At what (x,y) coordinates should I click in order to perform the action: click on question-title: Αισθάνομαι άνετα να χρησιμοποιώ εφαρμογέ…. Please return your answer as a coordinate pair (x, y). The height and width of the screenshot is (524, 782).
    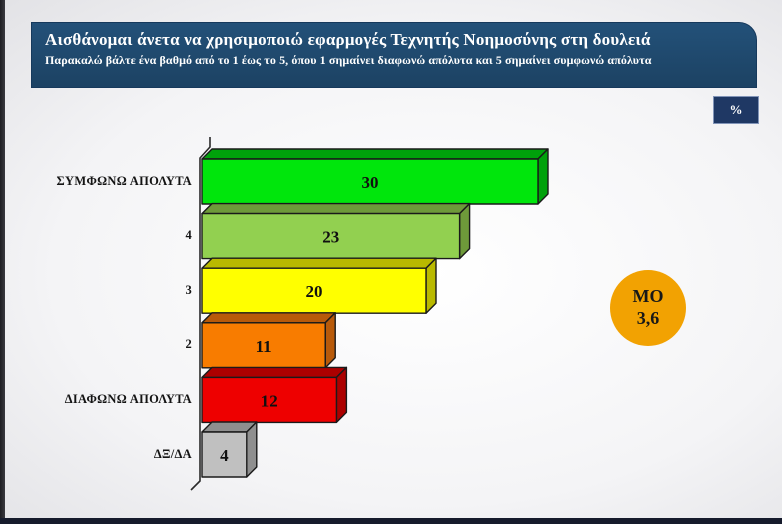
    Looking at the image, I should click on (348, 39).